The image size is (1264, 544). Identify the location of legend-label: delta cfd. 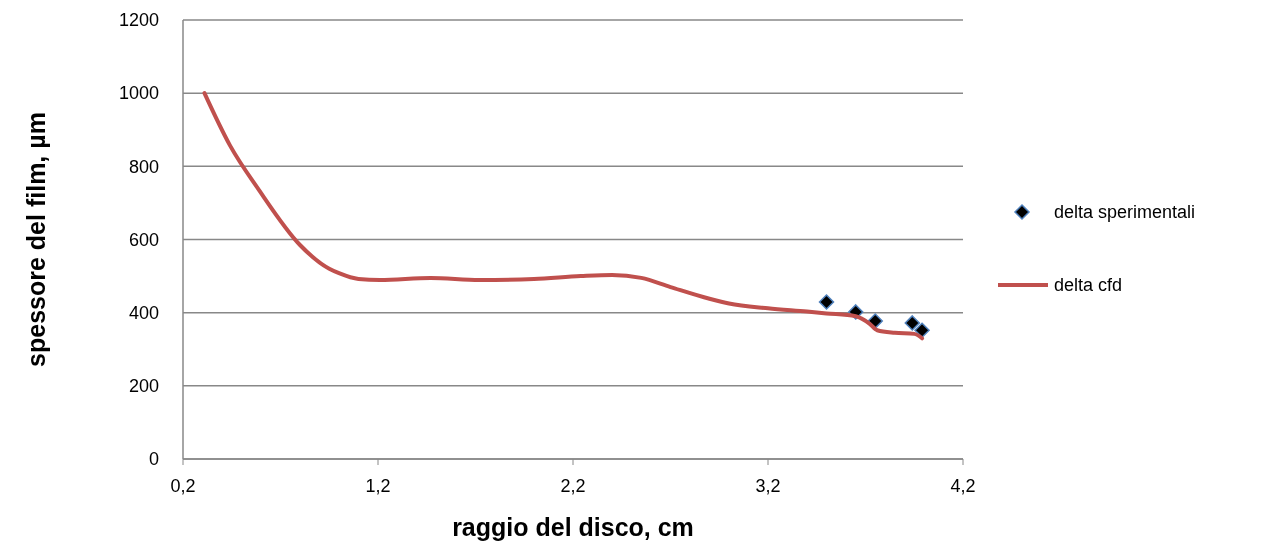
(1088, 285).